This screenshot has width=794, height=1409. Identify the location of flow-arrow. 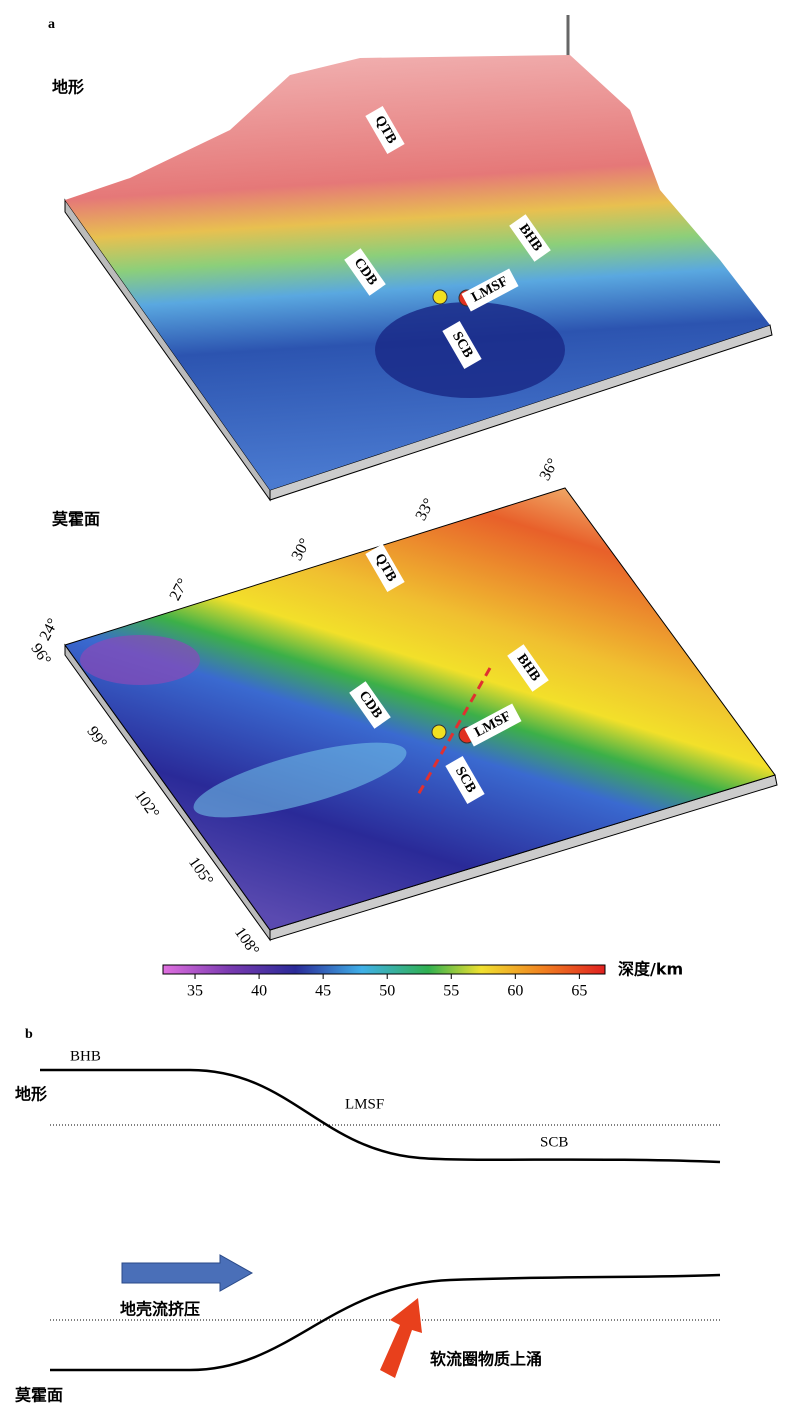
(187, 1273).